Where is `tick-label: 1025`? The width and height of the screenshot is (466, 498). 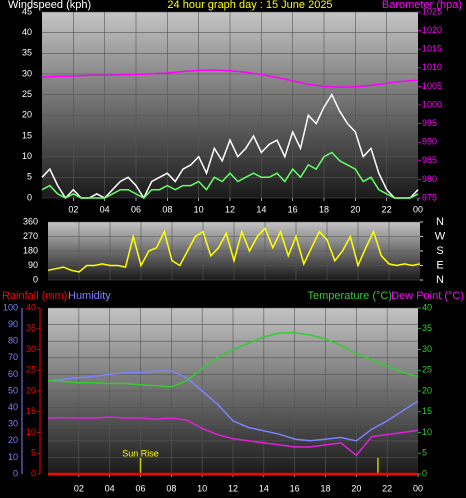
tick-label: 1025 is located at coordinates (432, 11).